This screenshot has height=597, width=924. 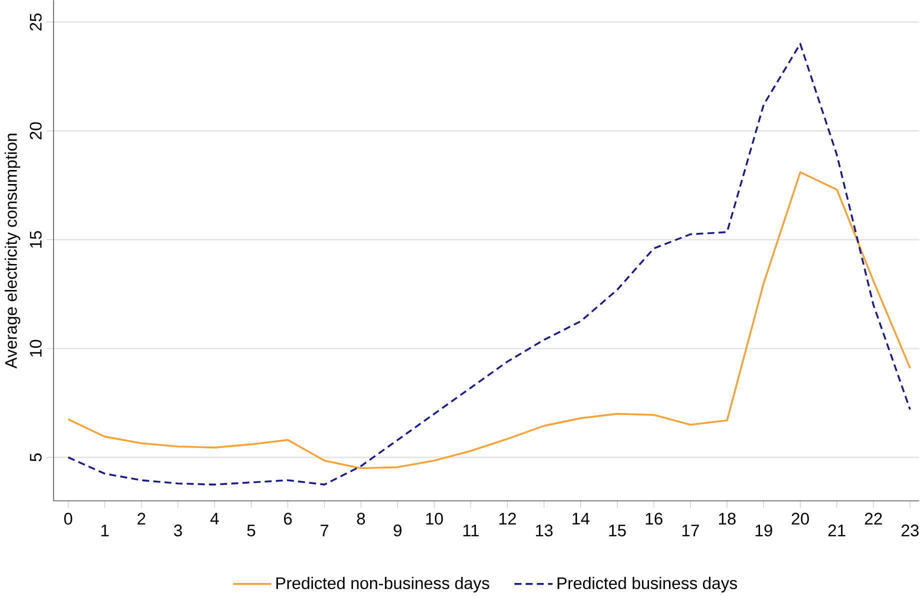 I want to click on y-tick-label: 20, so click(x=36, y=131).